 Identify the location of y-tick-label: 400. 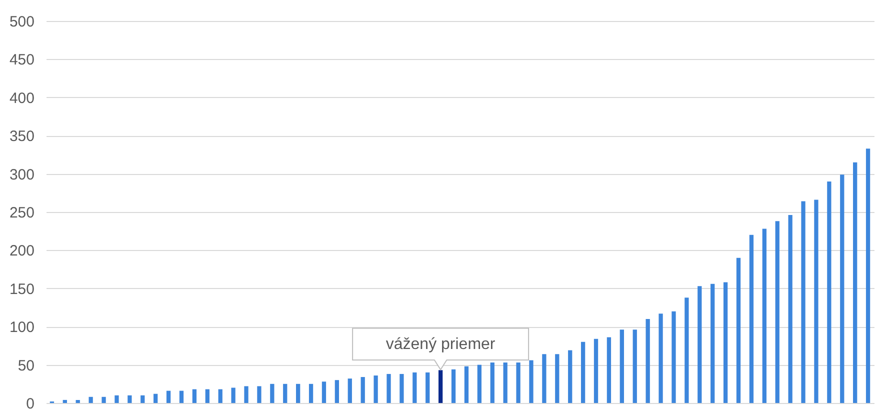
(21, 98).